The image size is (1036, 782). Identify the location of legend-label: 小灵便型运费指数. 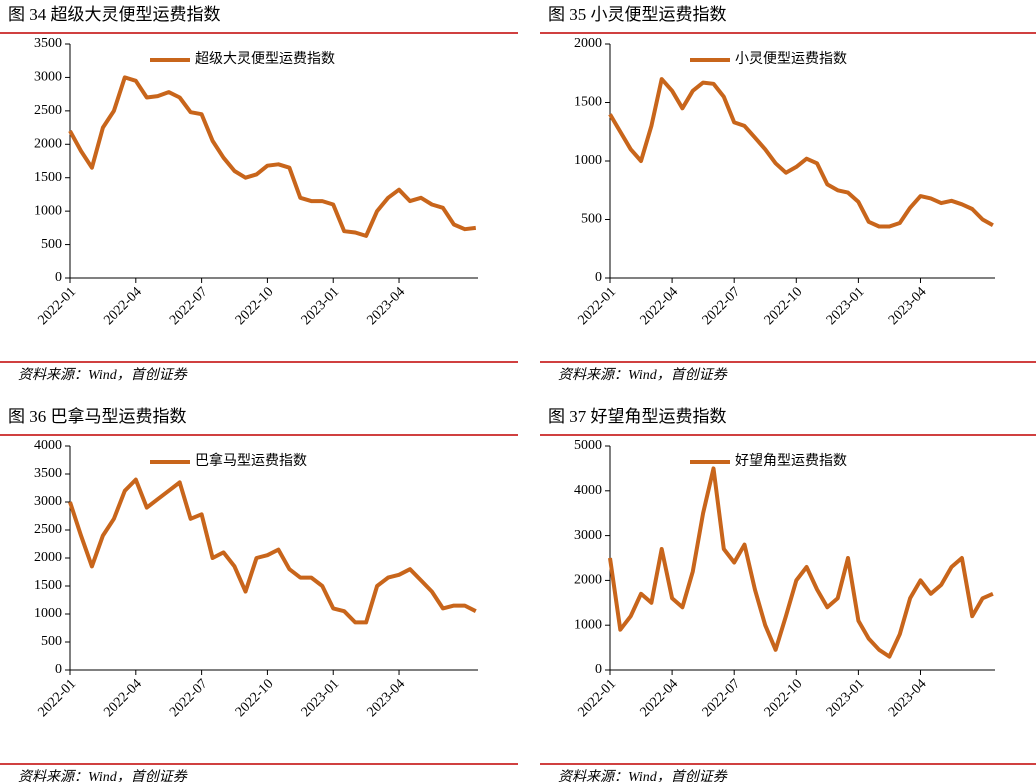
(791, 59).